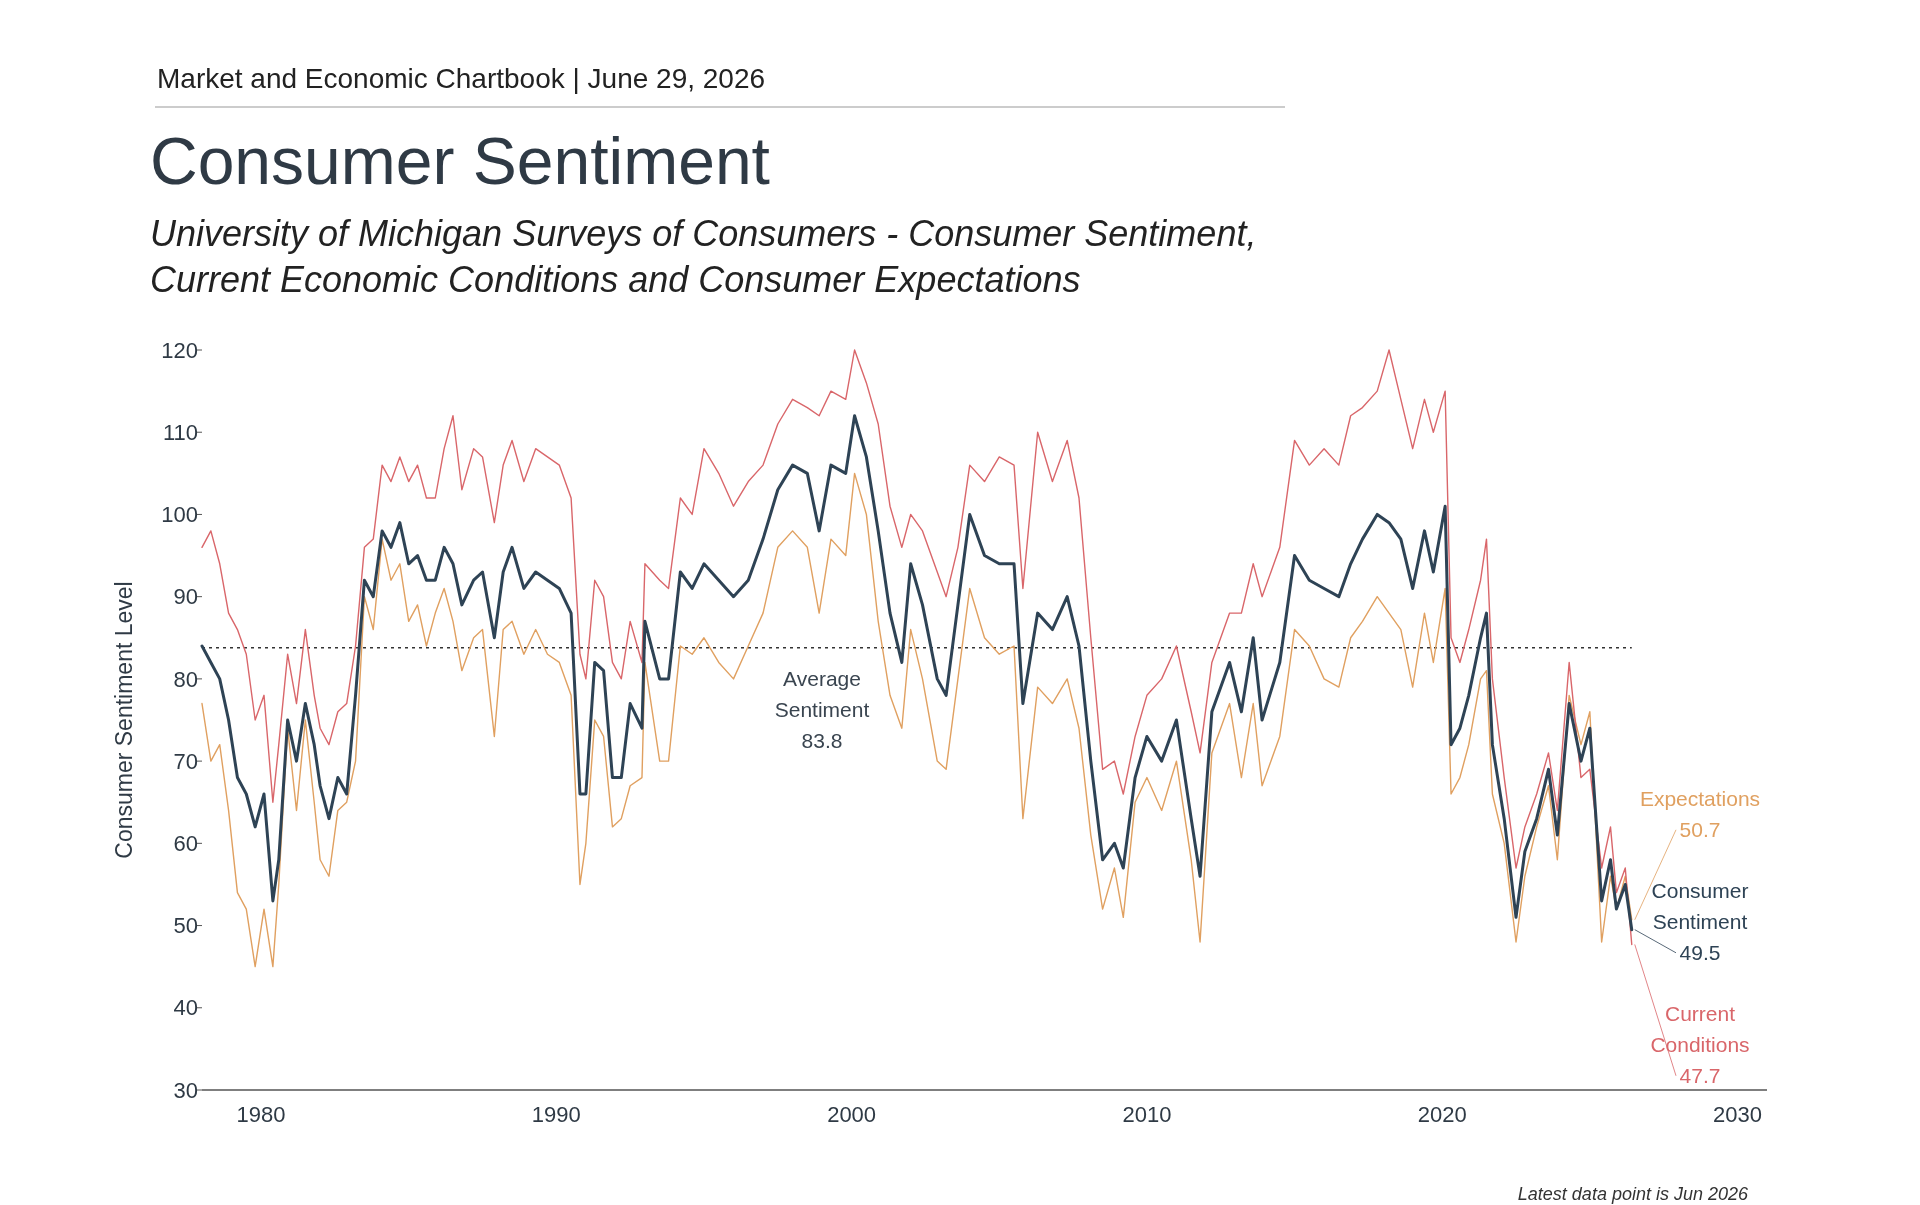  Describe the element at coordinates (185, 761) in the screenshot. I see `y-tick-label: 70` at that location.